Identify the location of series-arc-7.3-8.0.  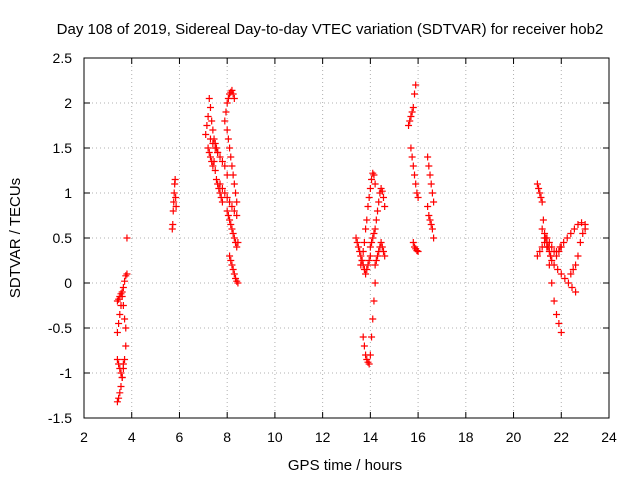
(218, 157).